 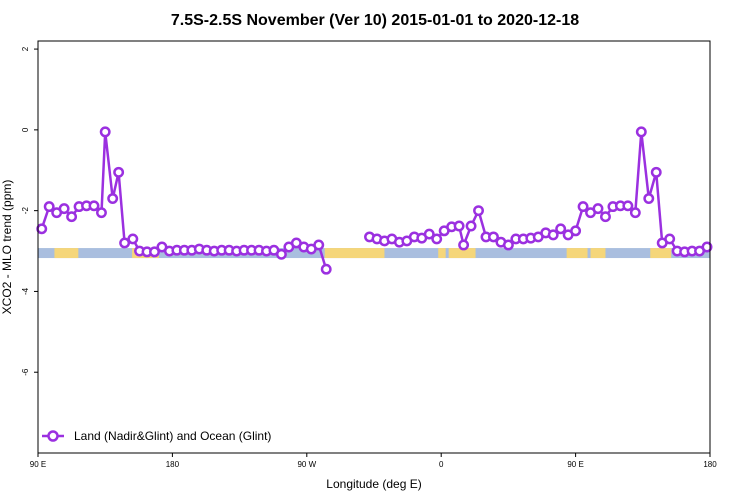 What do you see at coordinates (25, 291) in the screenshot?
I see `y-tick-label: -4` at bounding box center [25, 291].